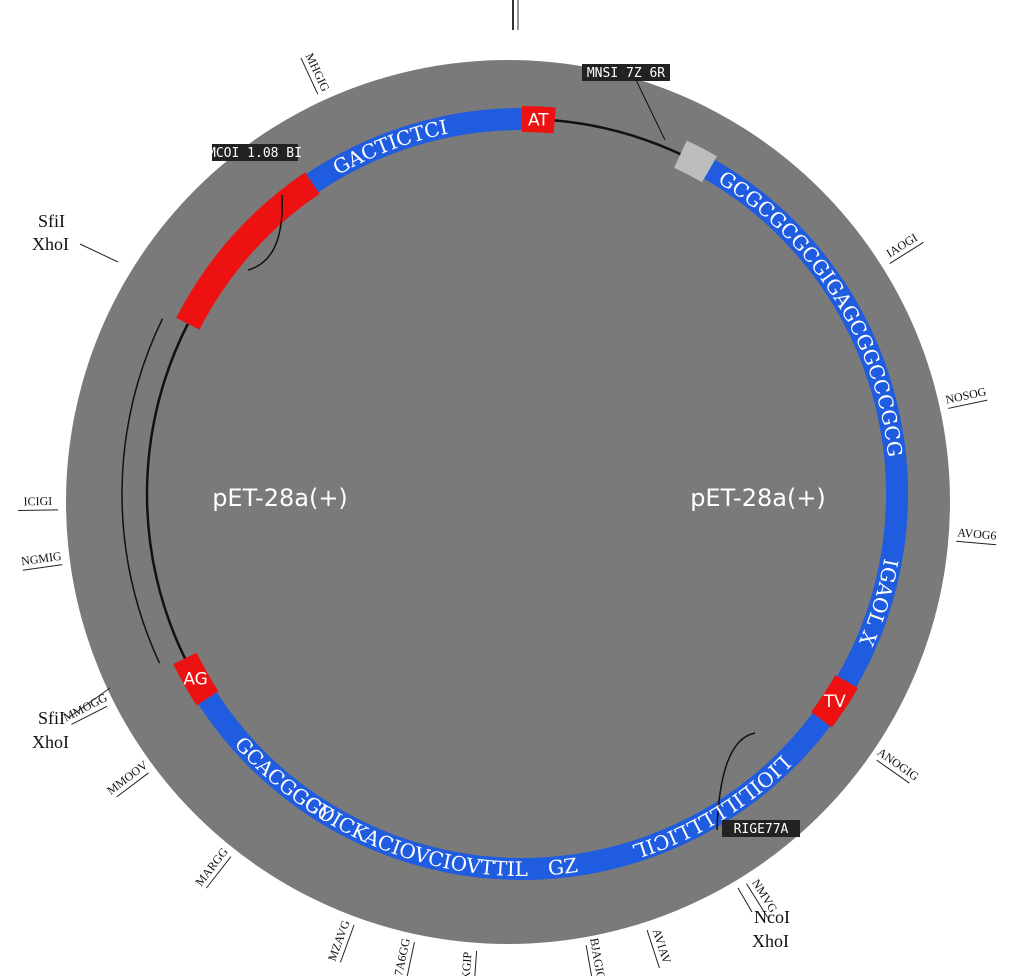 The width and height of the screenshot is (1014, 976). I want to click on perimeter-label: NOSOG, so click(966, 395).